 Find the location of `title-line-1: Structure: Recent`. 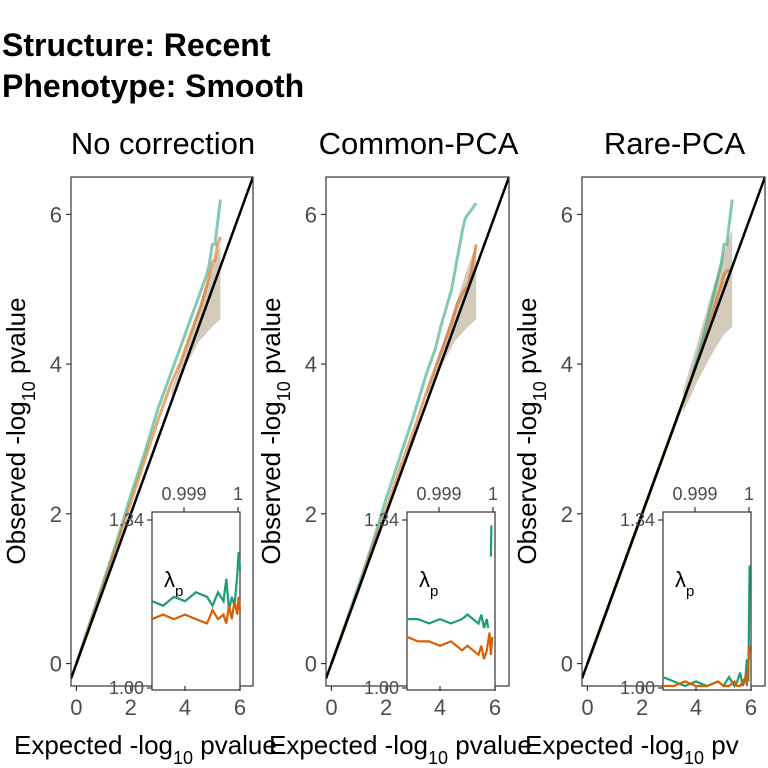

title-line-1: Structure: Recent is located at coordinates (136, 45).